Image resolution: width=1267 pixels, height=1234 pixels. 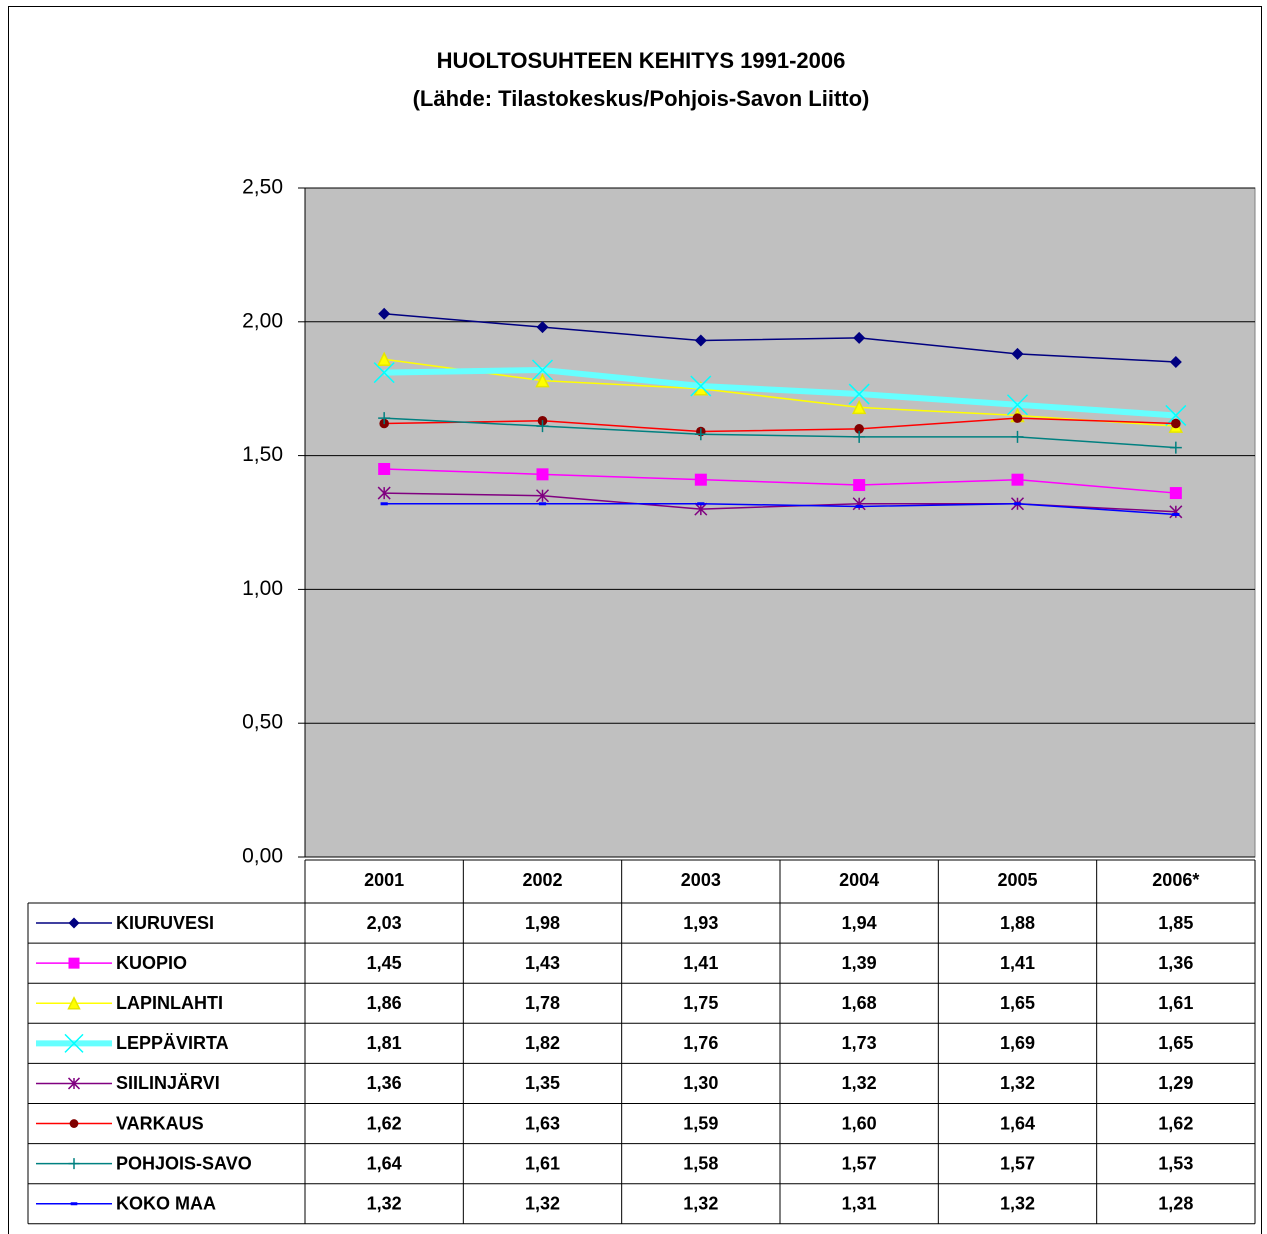 I want to click on y-tick-label: 0,50, so click(x=262, y=722).